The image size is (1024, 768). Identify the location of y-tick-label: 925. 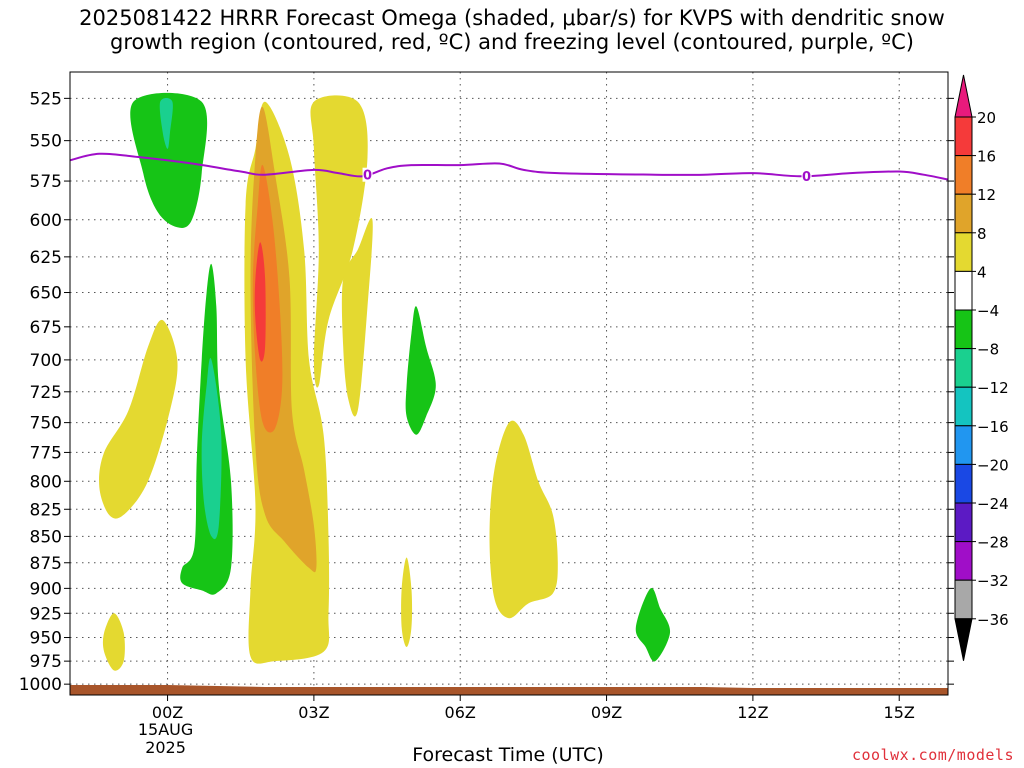
(46, 614).